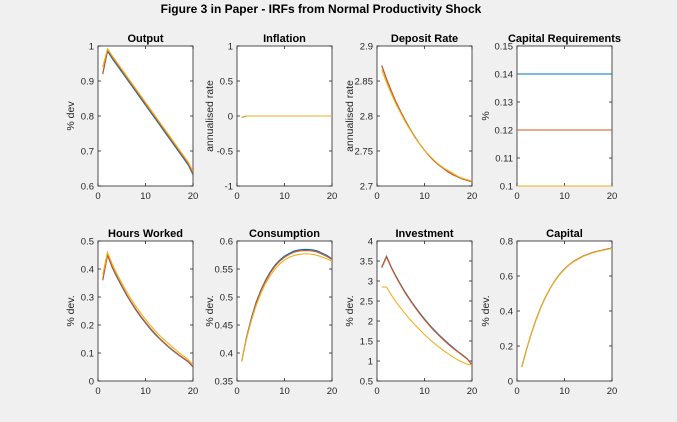 Image resolution: width=677 pixels, height=422 pixels. I want to click on inflation-ytick-label: -1, so click(229, 187).